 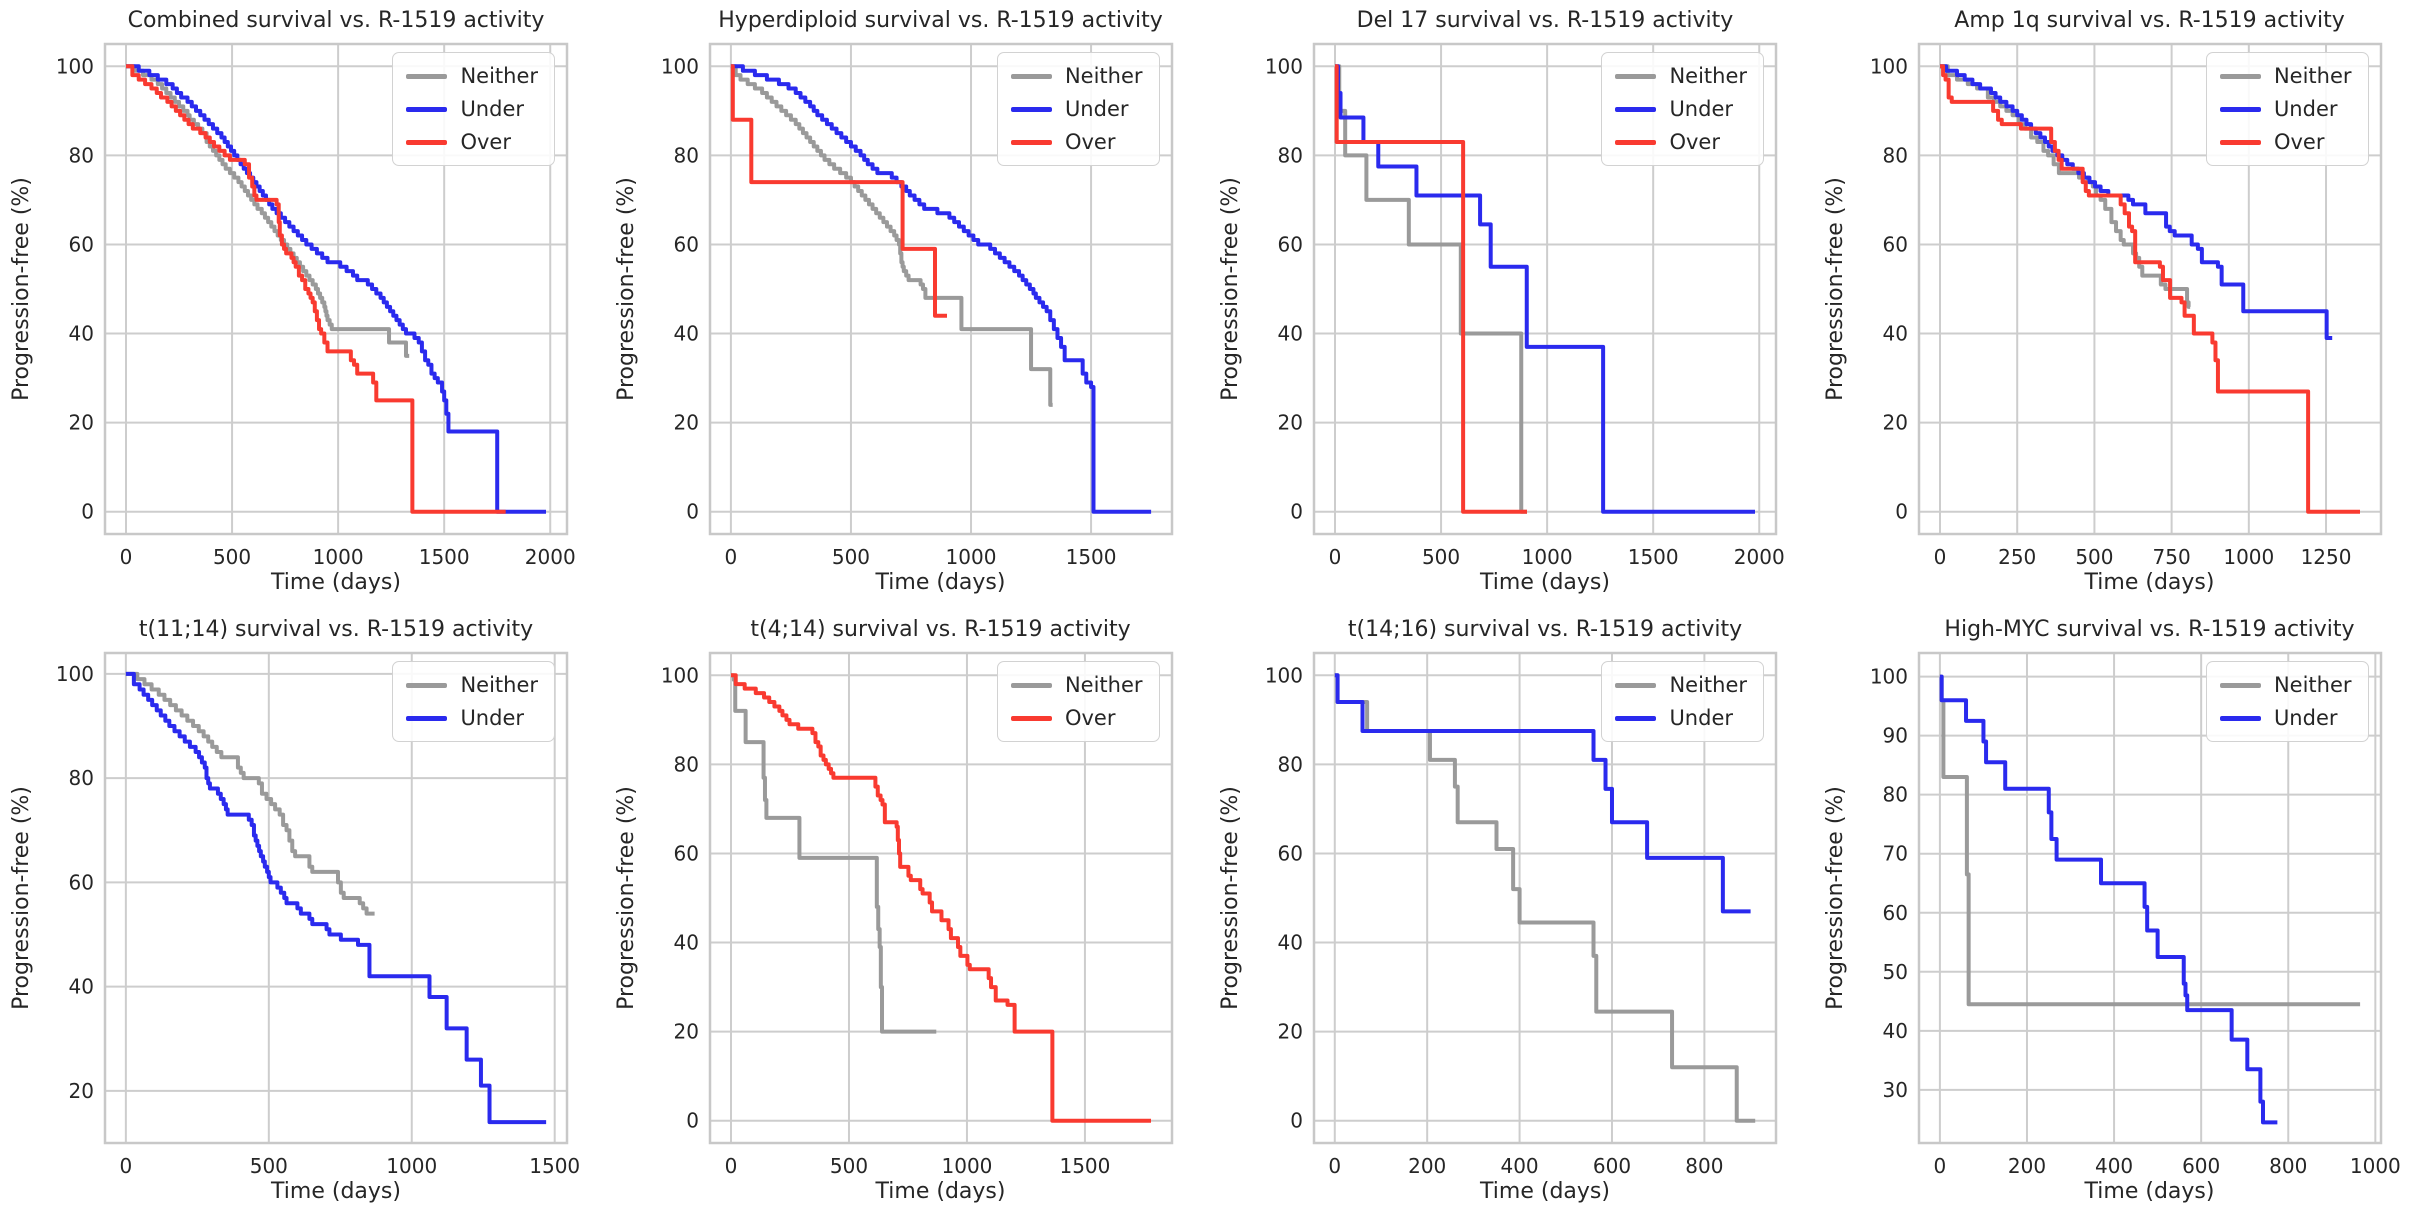 What do you see at coordinates (1894, 1090) in the screenshot?
I see `y-tick-label: 30` at bounding box center [1894, 1090].